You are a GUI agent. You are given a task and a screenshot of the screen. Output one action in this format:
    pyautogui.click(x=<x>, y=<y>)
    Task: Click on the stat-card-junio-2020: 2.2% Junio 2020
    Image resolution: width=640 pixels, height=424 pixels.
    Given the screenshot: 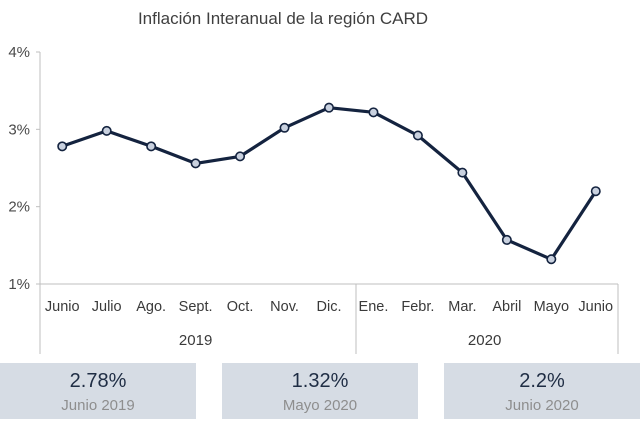 What is the action you would take?
    pyautogui.click(x=542, y=391)
    